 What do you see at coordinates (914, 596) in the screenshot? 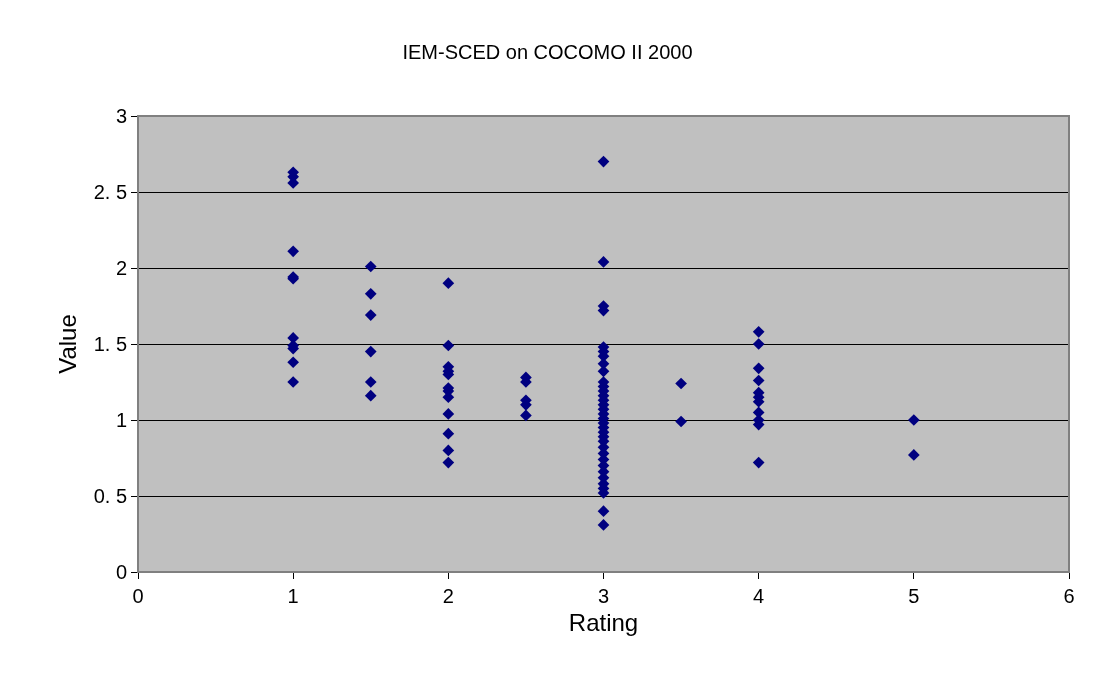
I see `x-tick-label: 5` at bounding box center [914, 596].